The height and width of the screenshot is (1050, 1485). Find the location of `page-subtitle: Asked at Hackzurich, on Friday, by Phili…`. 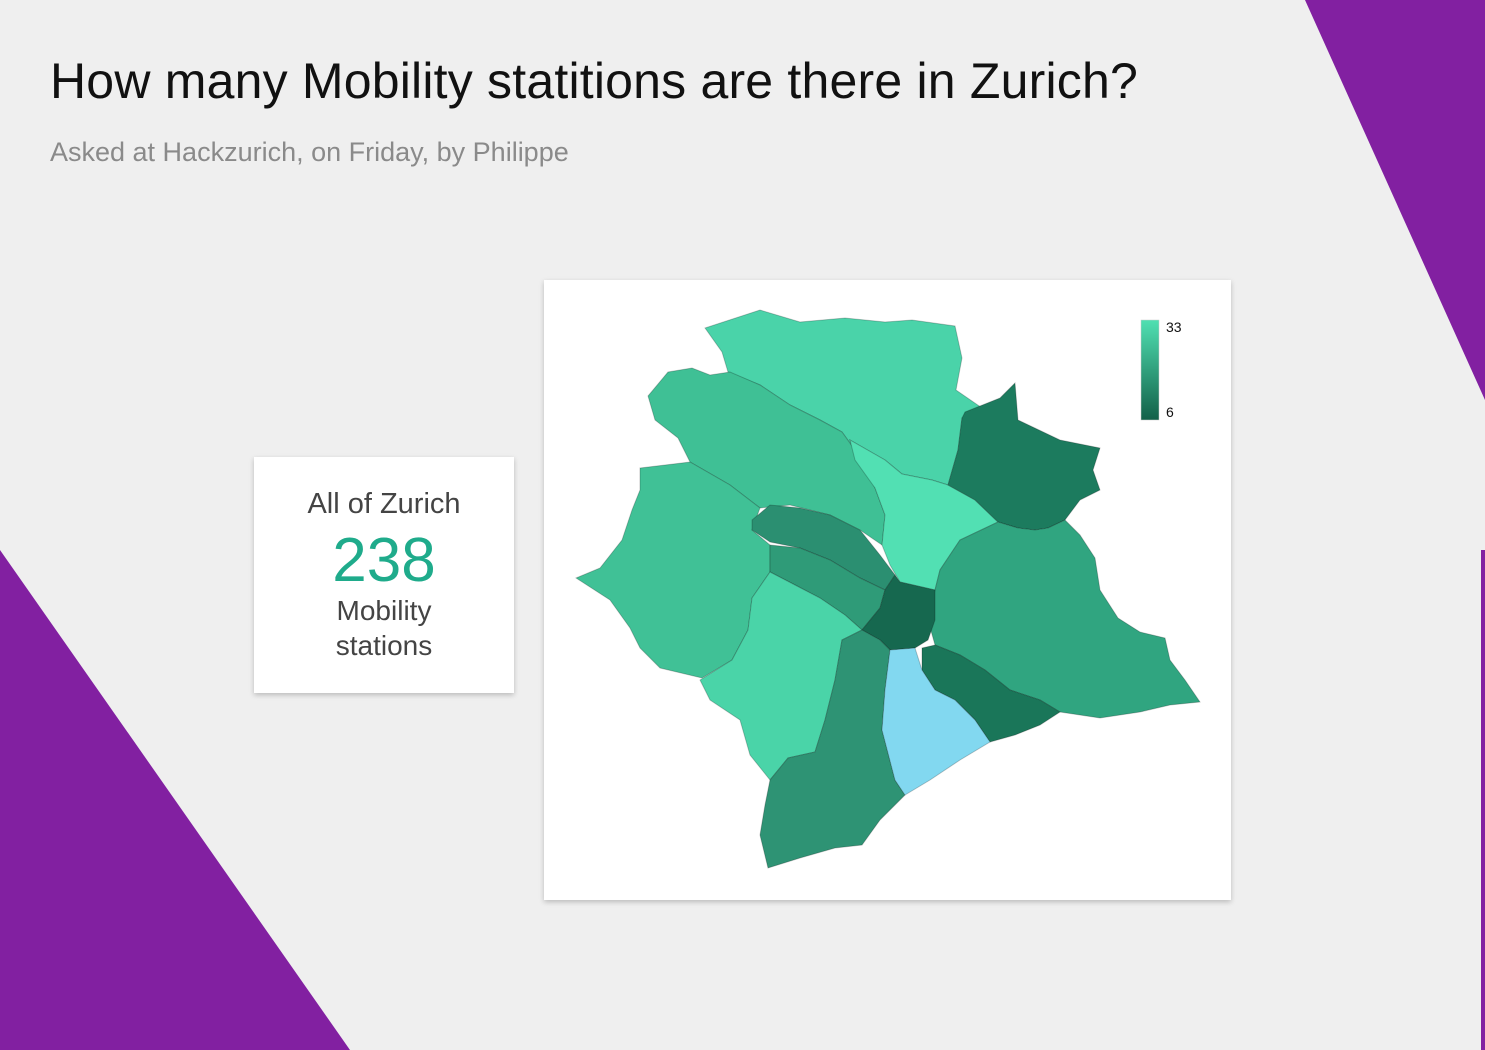

page-subtitle: Asked at Hackzurich, on Friday, by Phili… is located at coordinates (309, 152).